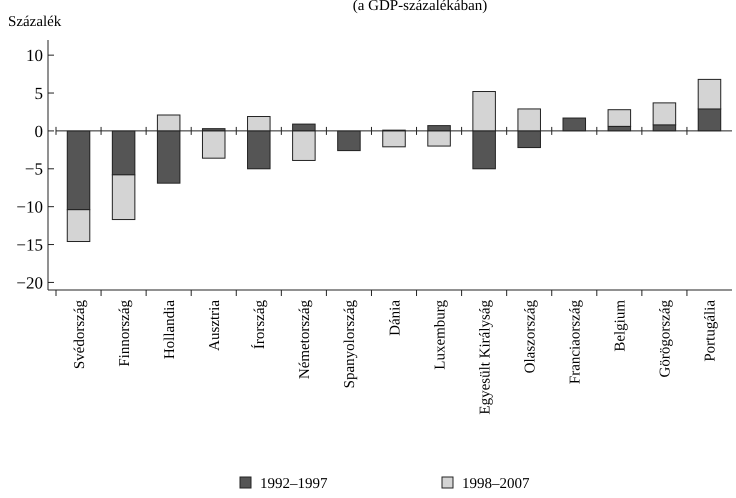 Image resolution: width=736 pixels, height=498 pixels. Describe the element at coordinates (214, 325) in the screenshot. I see `x-tick-label: Ausztria` at that location.